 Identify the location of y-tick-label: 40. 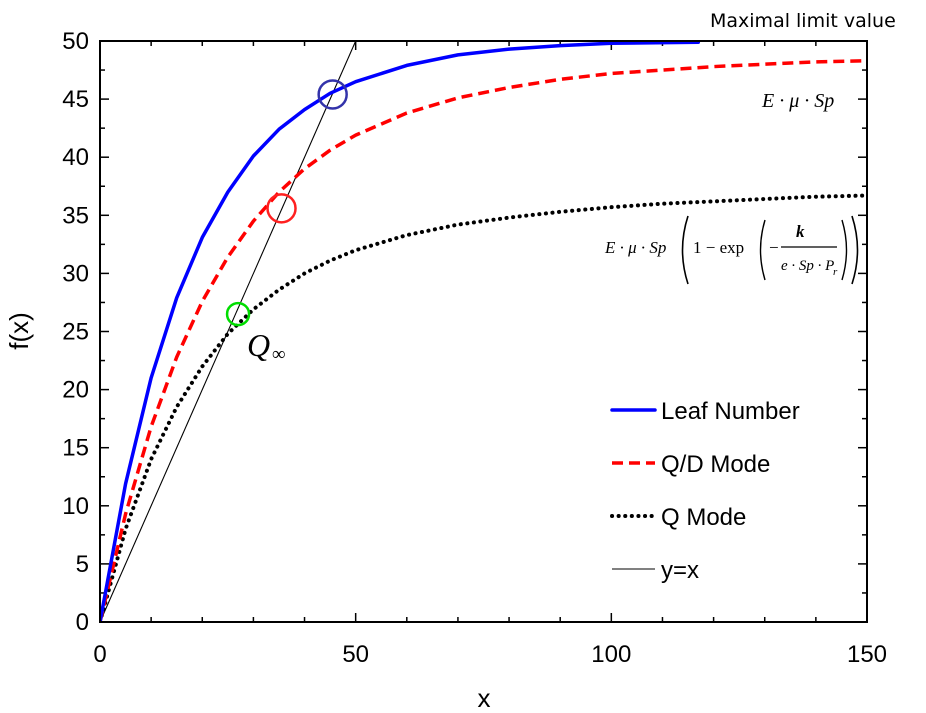
(75, 157).